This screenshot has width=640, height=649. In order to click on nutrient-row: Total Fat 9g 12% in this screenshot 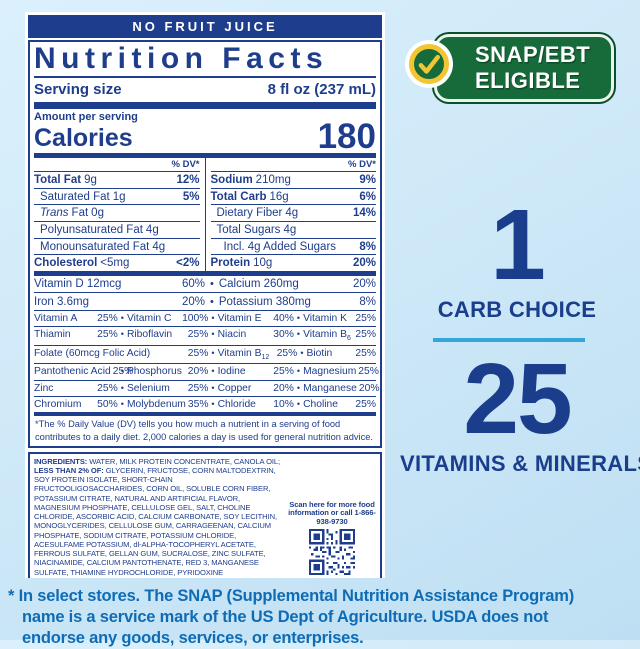, I will do `click(117, 179)`.